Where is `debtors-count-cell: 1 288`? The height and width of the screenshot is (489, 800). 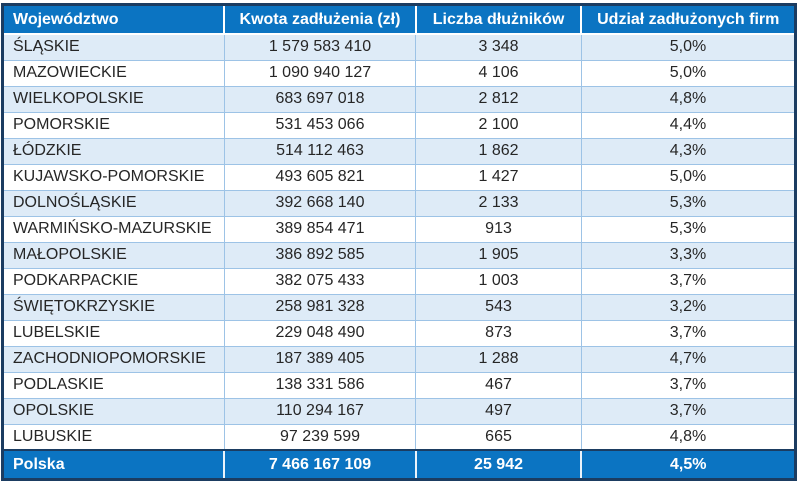 debtors-count-cell: 1 288 is located at coordinates (498, 359).